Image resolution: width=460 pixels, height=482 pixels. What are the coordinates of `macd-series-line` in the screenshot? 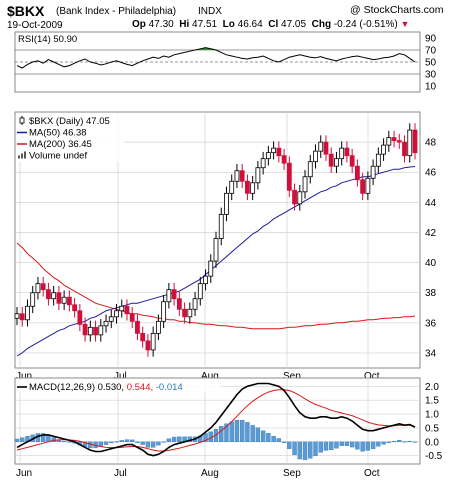 It's located at (216, 419).